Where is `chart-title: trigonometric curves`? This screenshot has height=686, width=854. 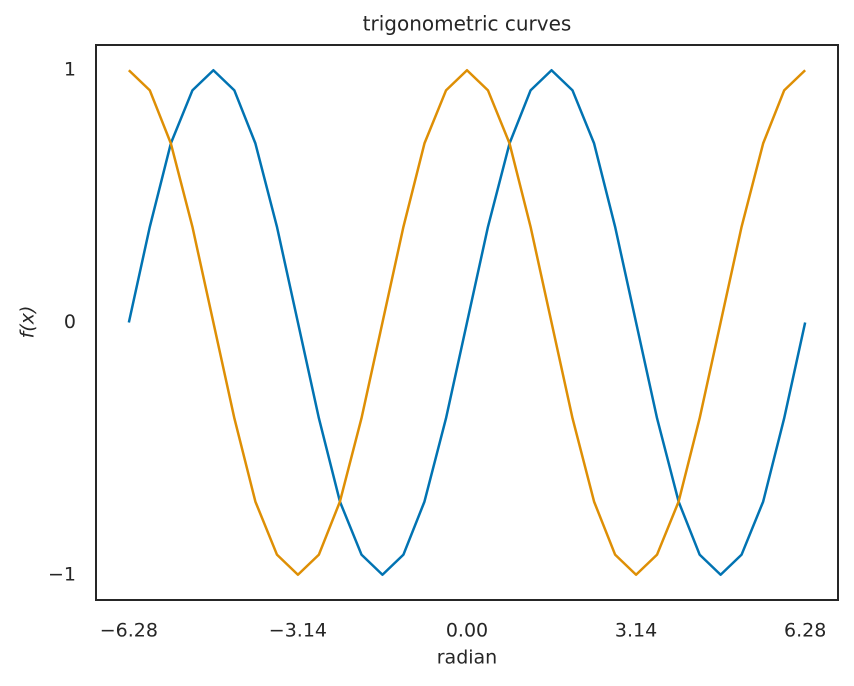
chart-title: trigonometric curves is located at coordinates (467, 24).